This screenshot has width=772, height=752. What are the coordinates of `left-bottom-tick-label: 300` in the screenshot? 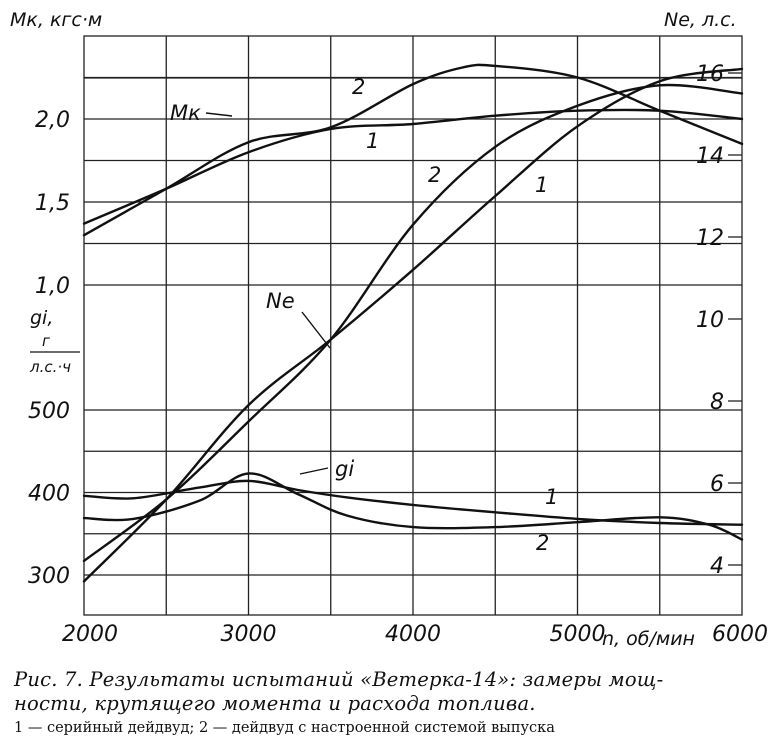 It's located at (49, 576).